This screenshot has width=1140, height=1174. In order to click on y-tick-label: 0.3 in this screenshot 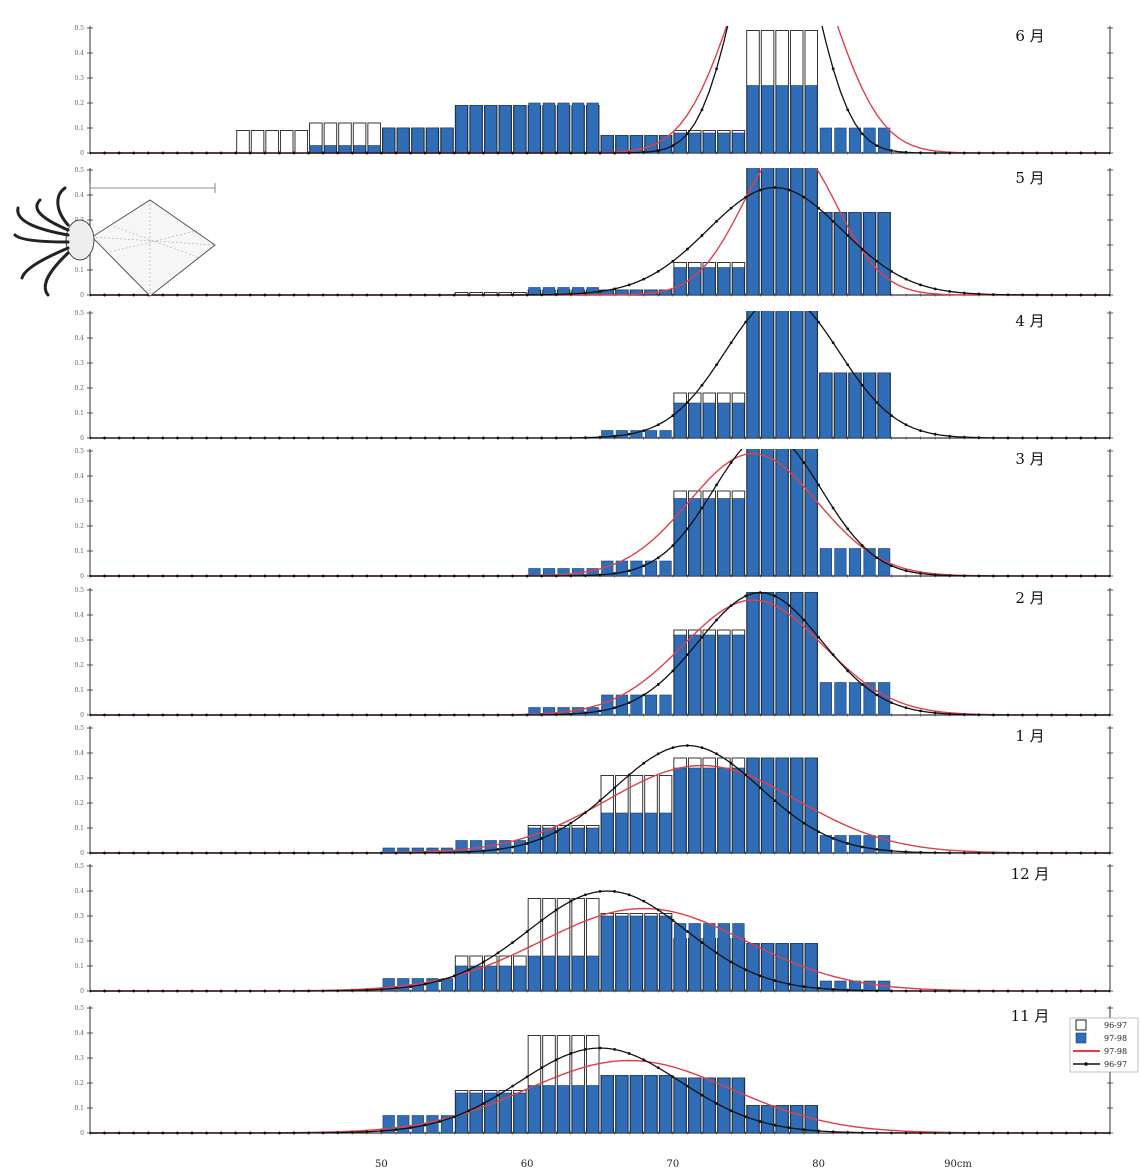, I will do `click(79, 916)`.